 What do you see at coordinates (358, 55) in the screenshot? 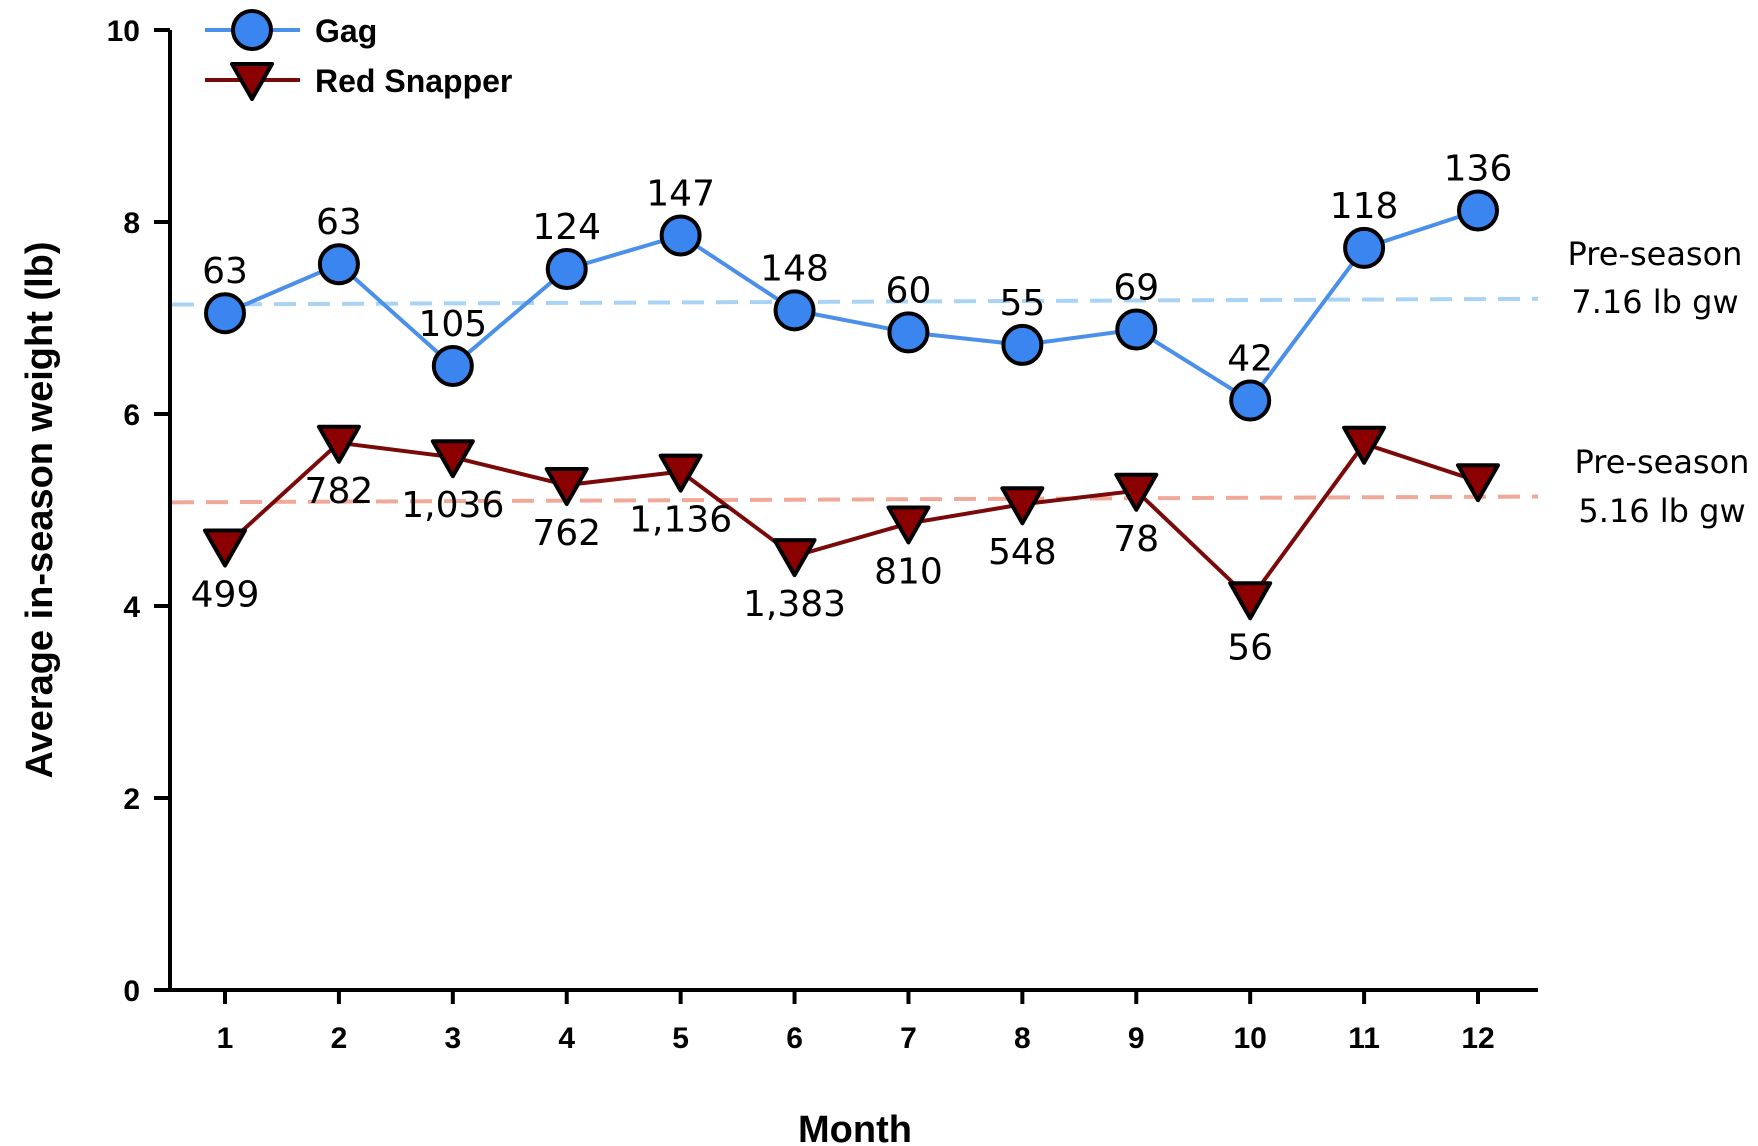
I see `legend: Gag Red Snapper` at bounding box center [358, 55].